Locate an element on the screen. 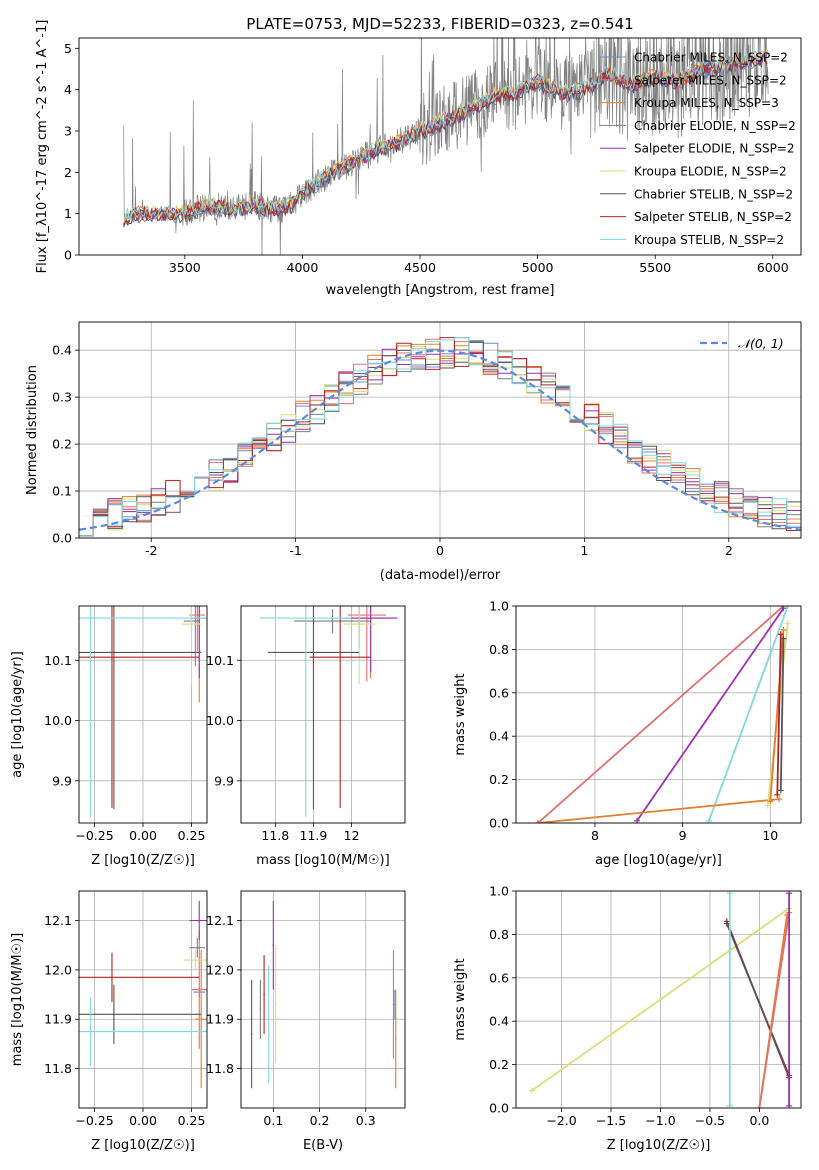  mass_vs_Z-grid is located at coordinates (143, 999).